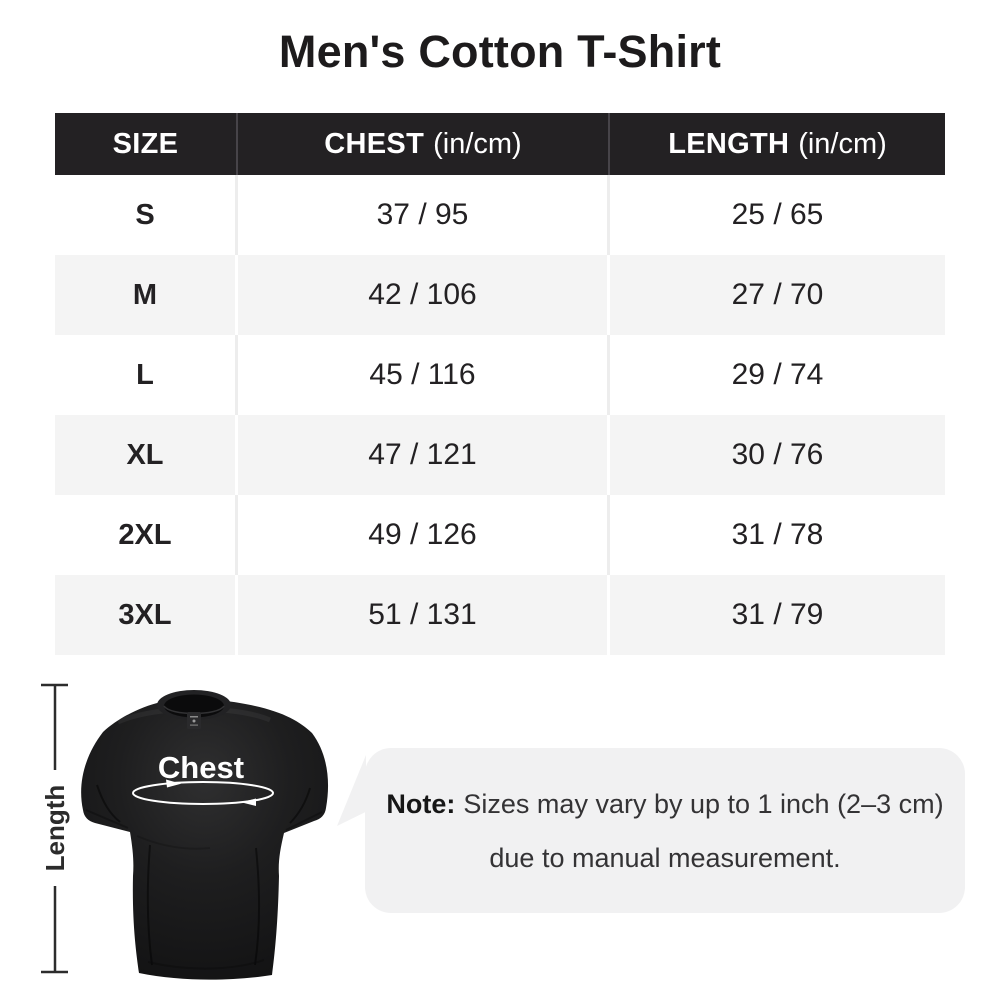 The image size is (1000, 1000). I want to click on chest-arrow-right, so click(173, 783).